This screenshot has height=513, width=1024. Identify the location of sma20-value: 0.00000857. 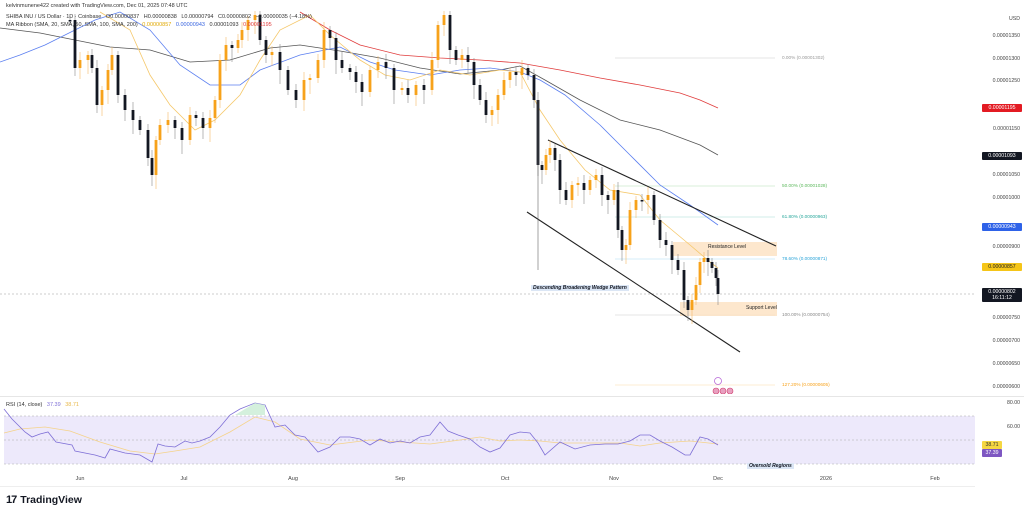
(157, 25).